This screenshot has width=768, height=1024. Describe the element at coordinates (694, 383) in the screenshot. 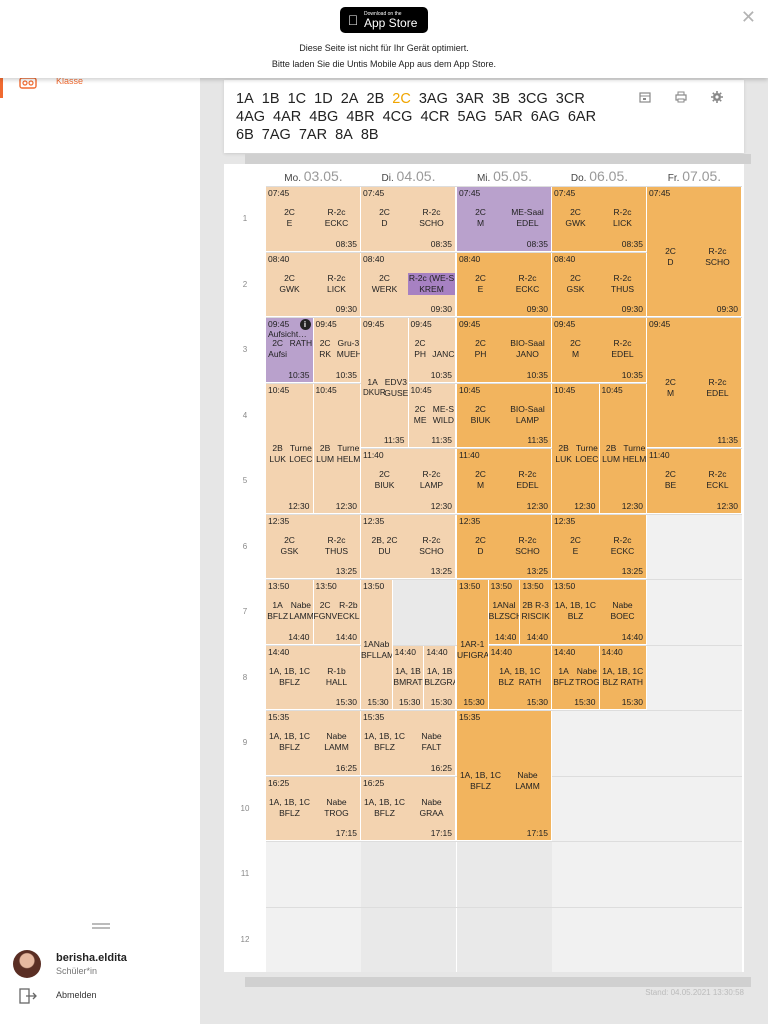

I see `lesson-block: 09:45 2C M R-2c EDEL 11:35` at that location.